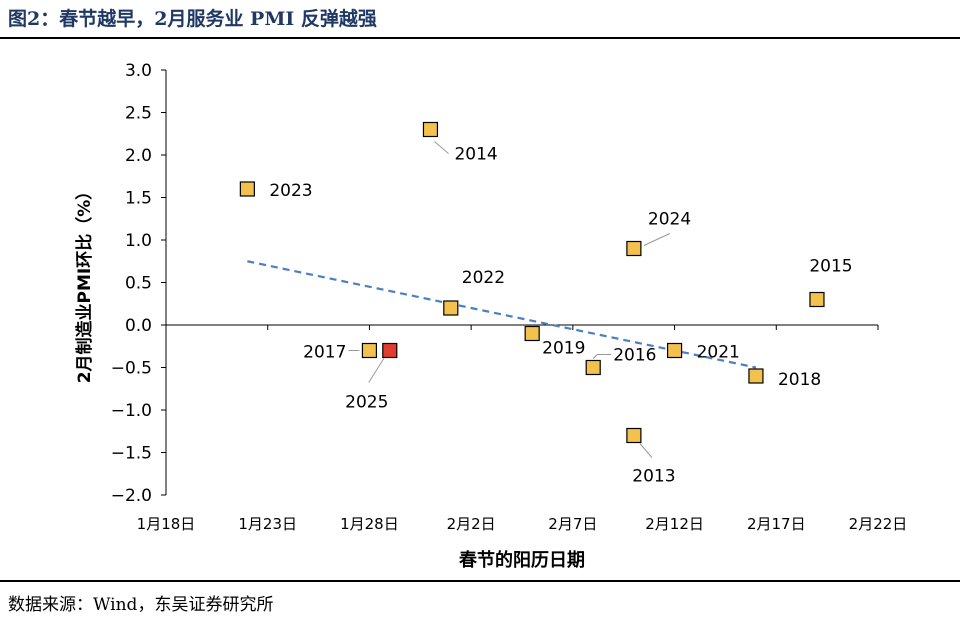 The image size is (960, 620). What do you see at coordinates (366, 403) in the screenshot?
I see `point-label-2025: 2025` at bounding box center [366, 403].